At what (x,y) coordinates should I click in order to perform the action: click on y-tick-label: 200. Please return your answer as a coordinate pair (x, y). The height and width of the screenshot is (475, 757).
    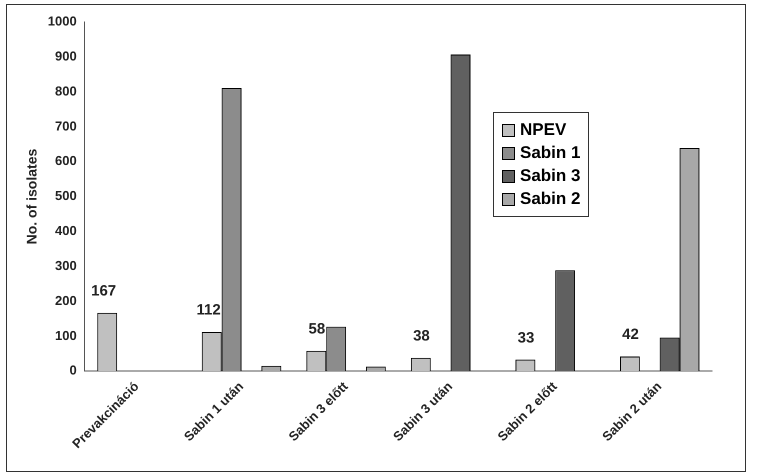
    Looking at the image, I should click on (66, 300).